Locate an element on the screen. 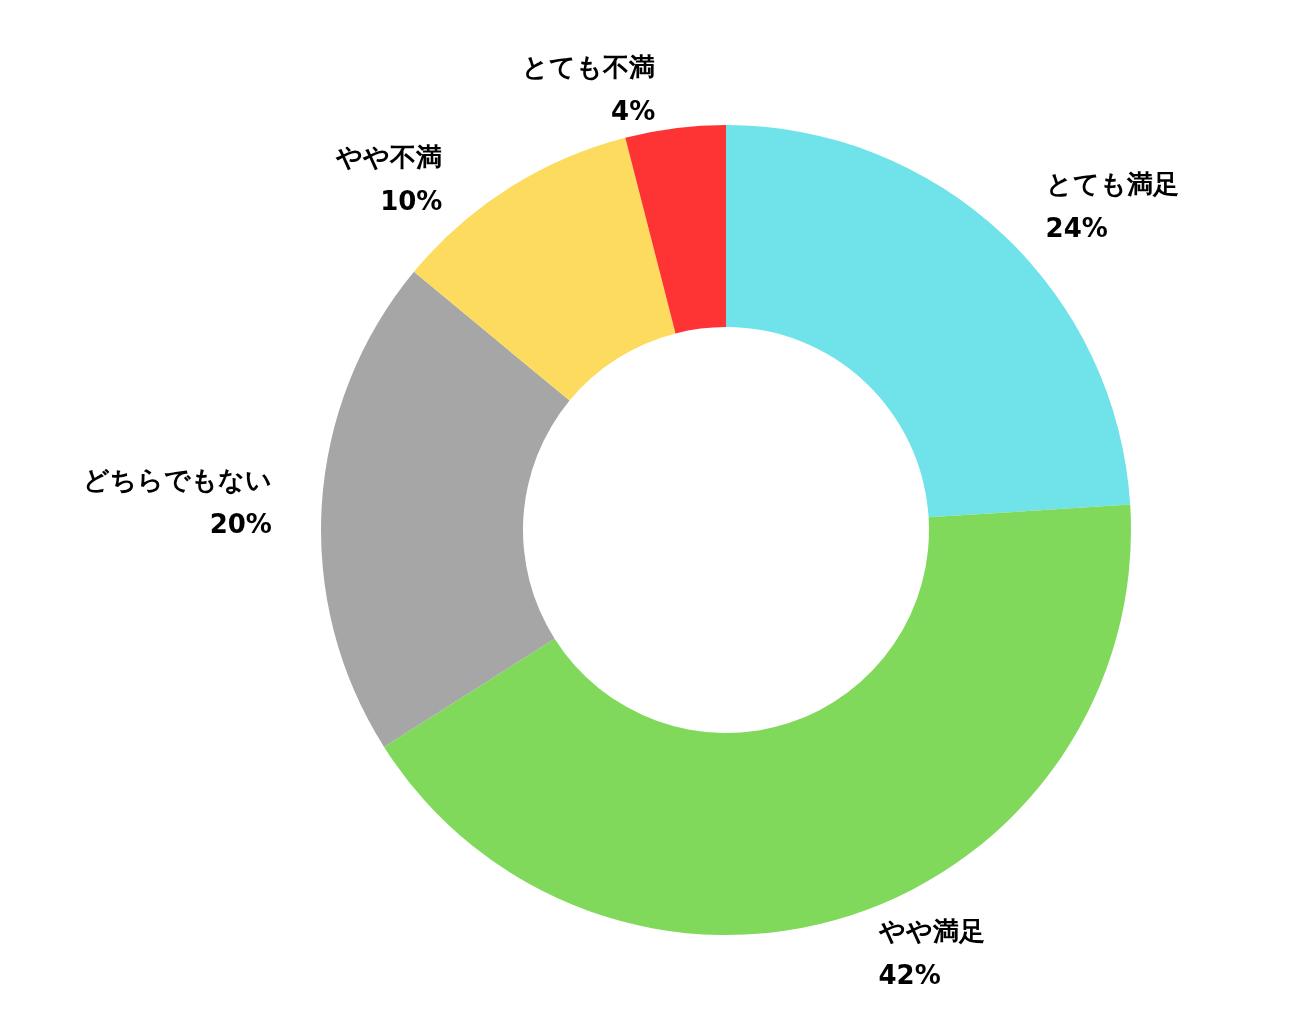 Image resolution: width=1298 pixels, height=1036 pixels. slice-label: やや満足 is located at coordinates (931, 931).